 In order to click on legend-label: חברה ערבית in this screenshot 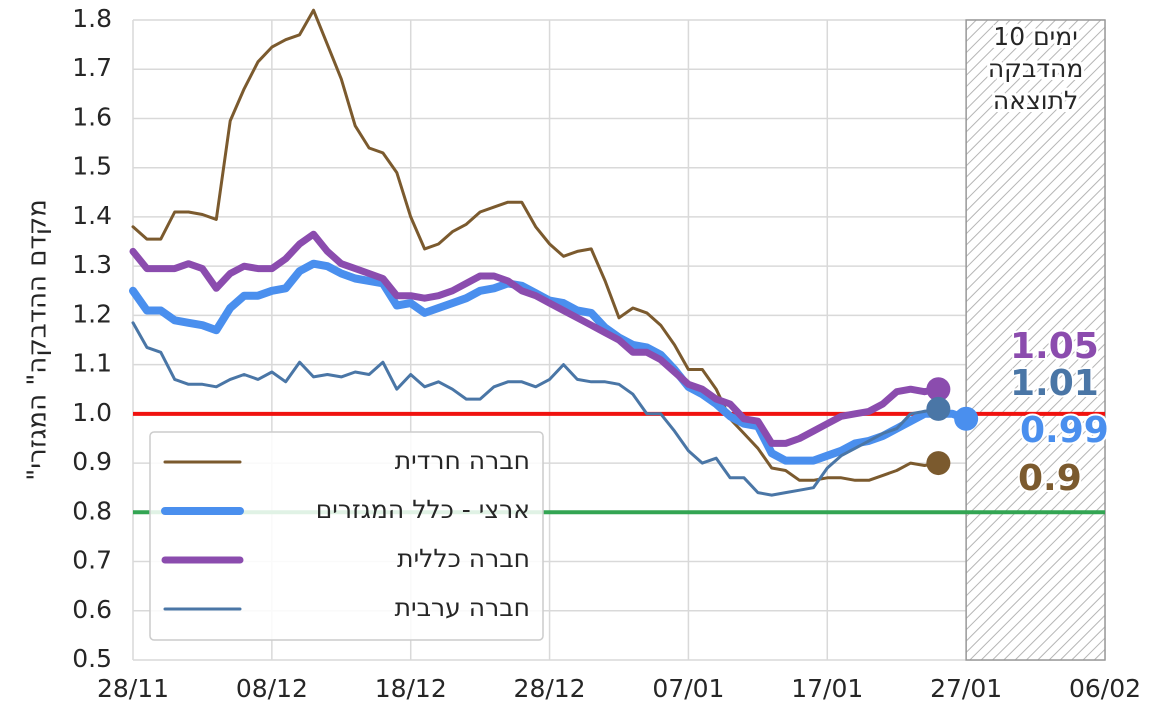, I will do `click(462, 607)`.